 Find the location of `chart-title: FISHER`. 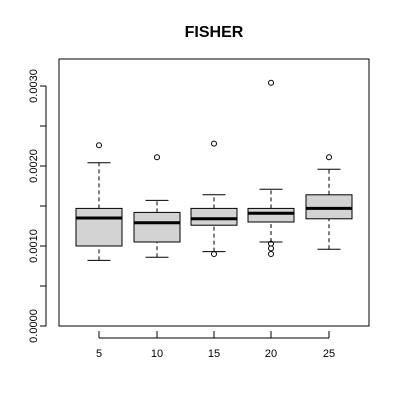

chart-title: FISHER is located at coordinates (214, 32).